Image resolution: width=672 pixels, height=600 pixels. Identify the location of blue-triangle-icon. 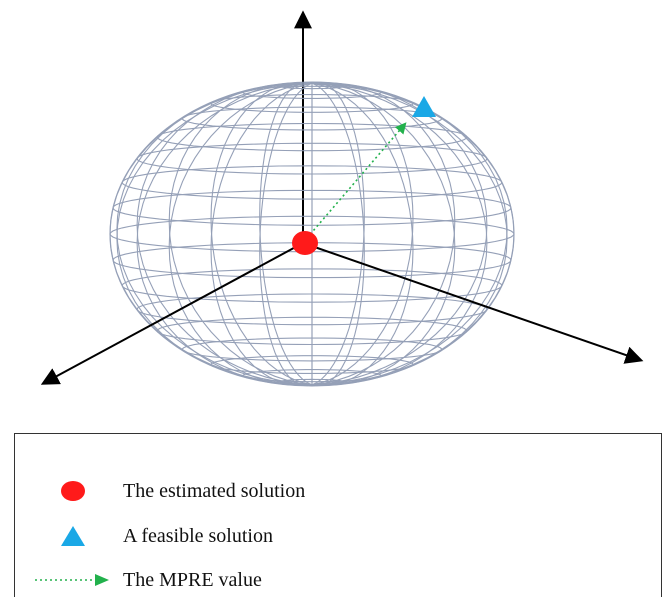
(73, 536).